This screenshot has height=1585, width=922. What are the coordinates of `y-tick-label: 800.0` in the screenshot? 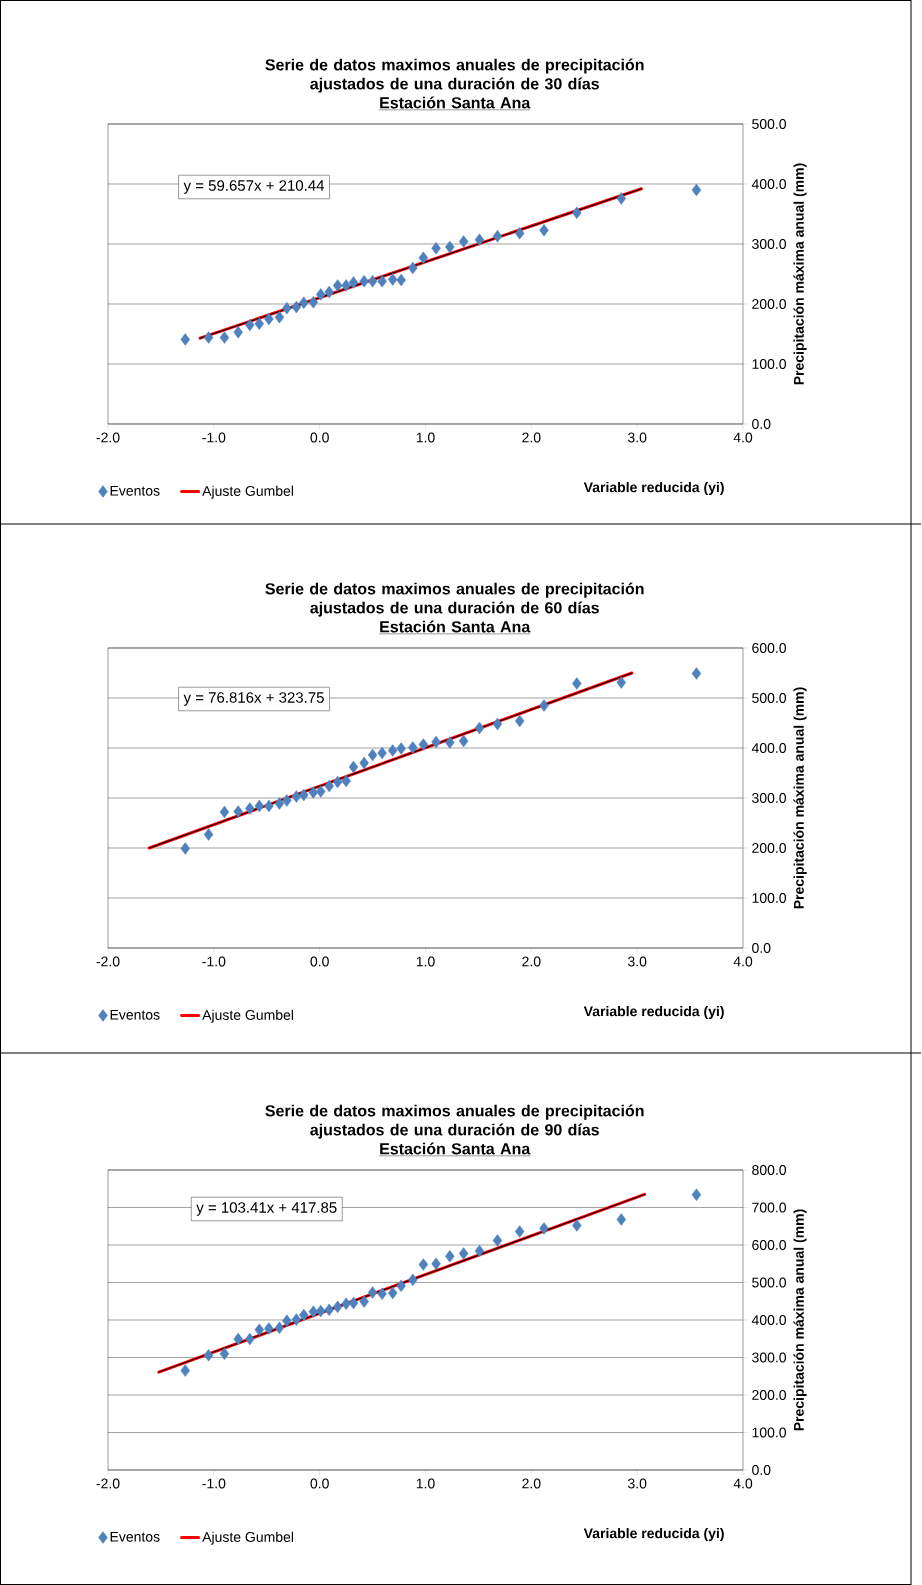 It's located at (769, 1170).